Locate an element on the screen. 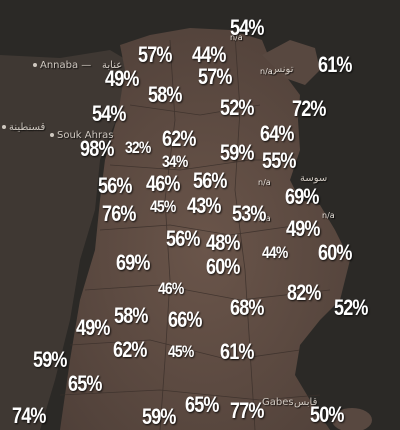 Image resolution: width=400 pixels, height=430 pixels. djerba-island is located at coordinates (352, 419).